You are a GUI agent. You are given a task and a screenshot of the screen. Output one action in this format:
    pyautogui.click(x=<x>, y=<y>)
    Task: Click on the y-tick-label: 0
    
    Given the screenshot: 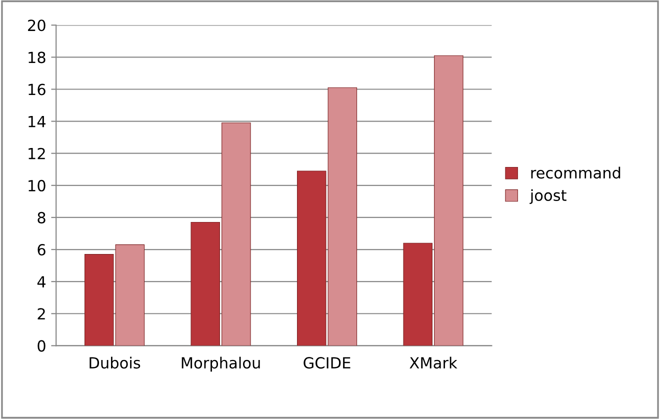 What is the action you would take?
    pyautogui.click(x=42, y=346)
    